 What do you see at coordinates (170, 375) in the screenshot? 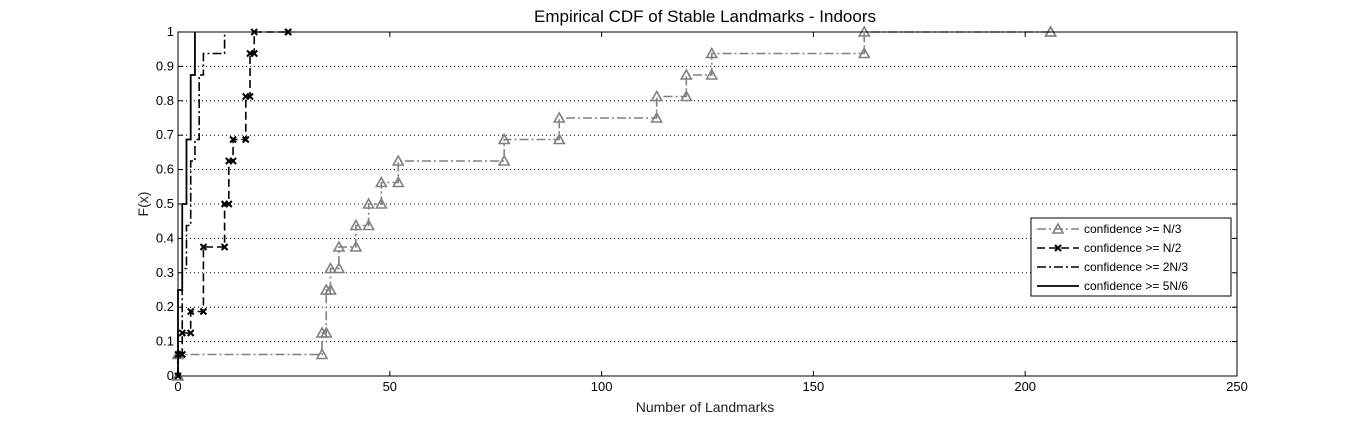
I see `y-tick-label-0: 0` at bounding box center [170, 375].